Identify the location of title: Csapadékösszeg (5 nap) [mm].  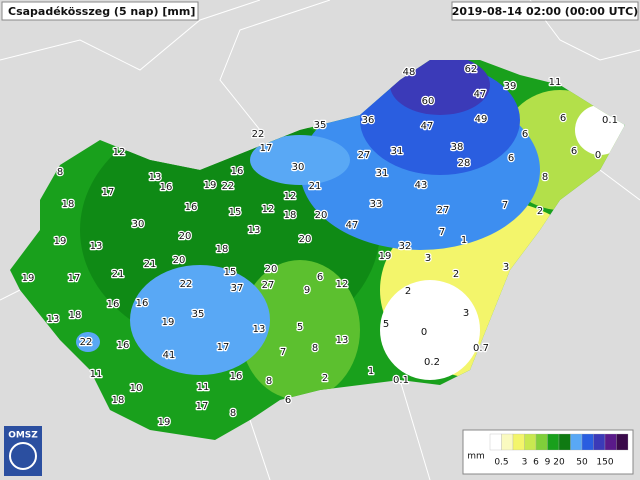
(101, 11).